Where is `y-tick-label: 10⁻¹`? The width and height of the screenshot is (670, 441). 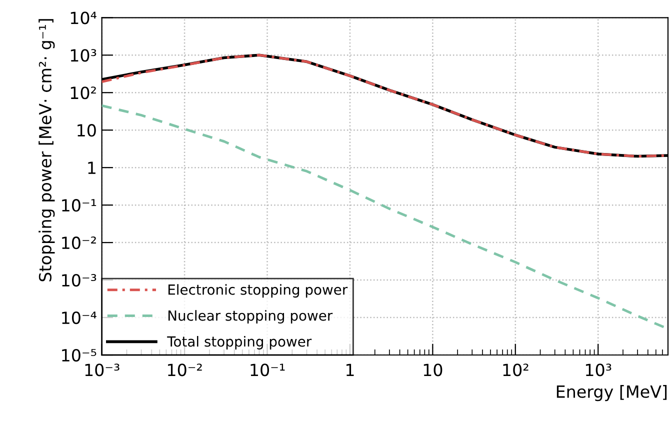 y-tick-label: 10⁻¹ is located at coordinates (79, 205).